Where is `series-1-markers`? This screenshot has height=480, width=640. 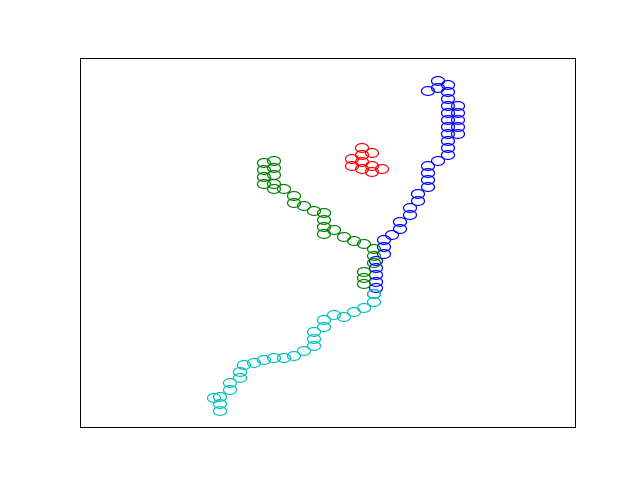 series-1-markers is located at coordinates (367, 160).